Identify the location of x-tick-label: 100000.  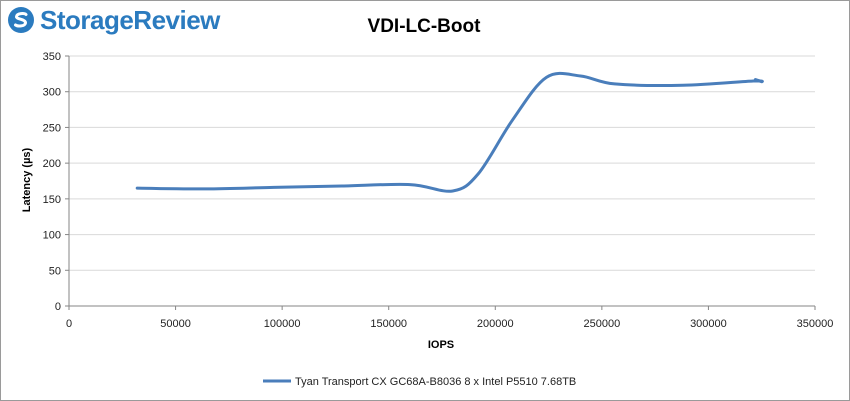
(282, 324).